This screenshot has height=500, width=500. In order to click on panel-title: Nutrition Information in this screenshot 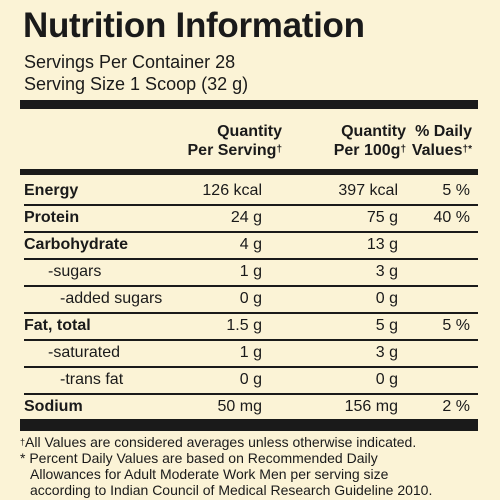, I will do `click(194, 25)`.